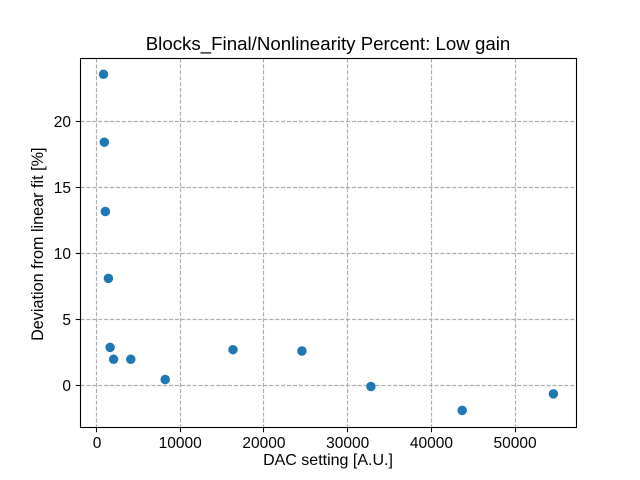 This screenshot has height=480, width=640. What do you see at coordinates (515, 443) in the screenshot?
I see `svg-text: 50000` at bounding box center [515, 443].